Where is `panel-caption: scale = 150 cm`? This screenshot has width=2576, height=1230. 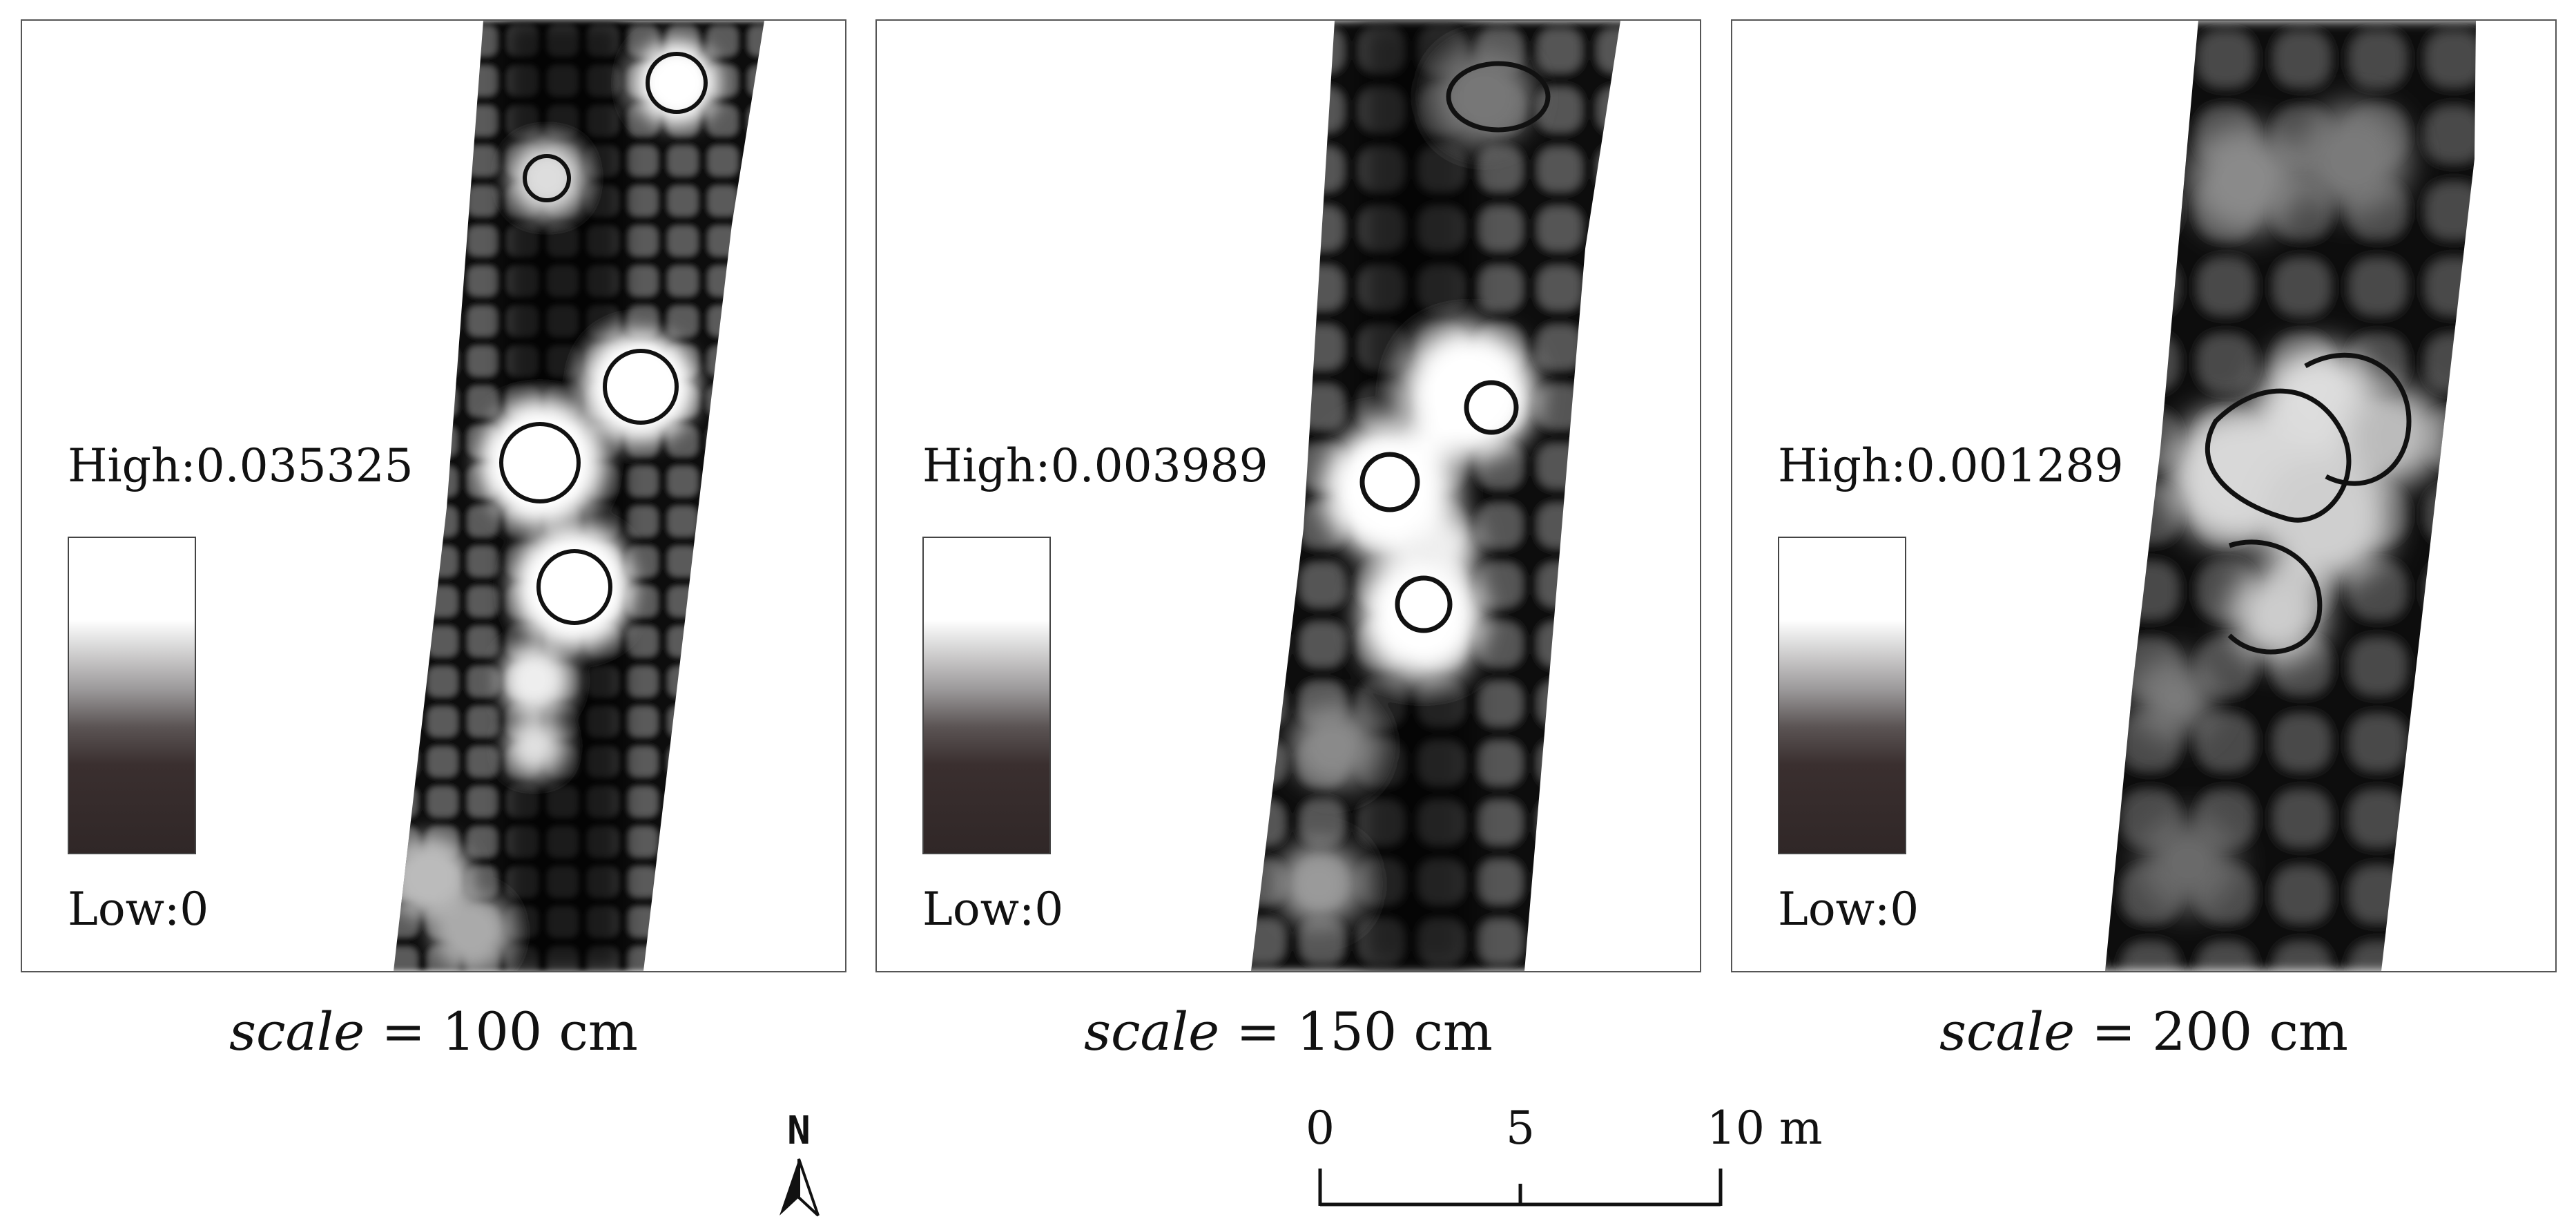
panel-caption: scale = 150 cm is located at coordinates (1288, 1031).